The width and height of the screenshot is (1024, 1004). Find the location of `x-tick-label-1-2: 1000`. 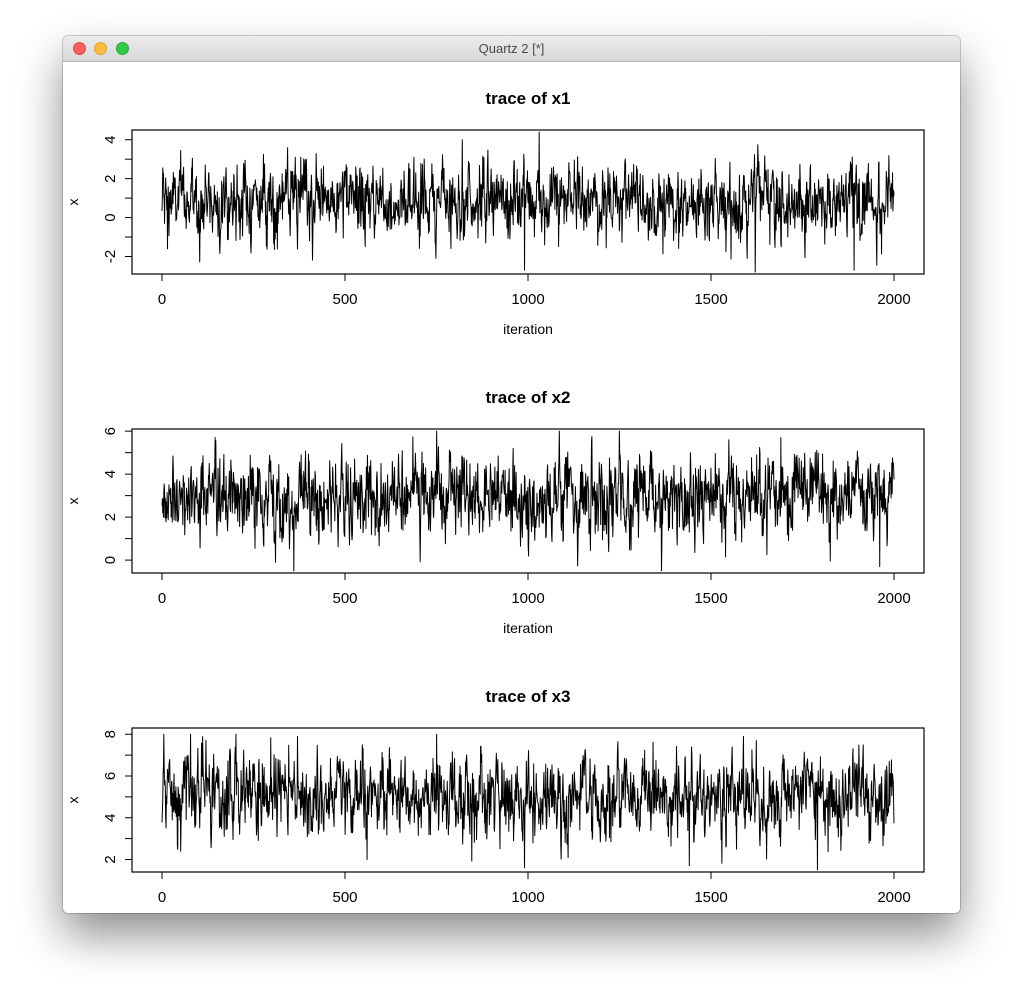

x-tick-label-1-2: 1000 is located at coordinates (527, 299).